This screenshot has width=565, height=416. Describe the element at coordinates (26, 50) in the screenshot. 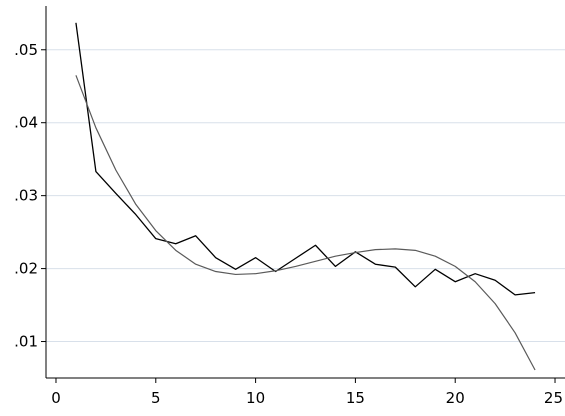

I see `y-tick-label: .05` at that location.